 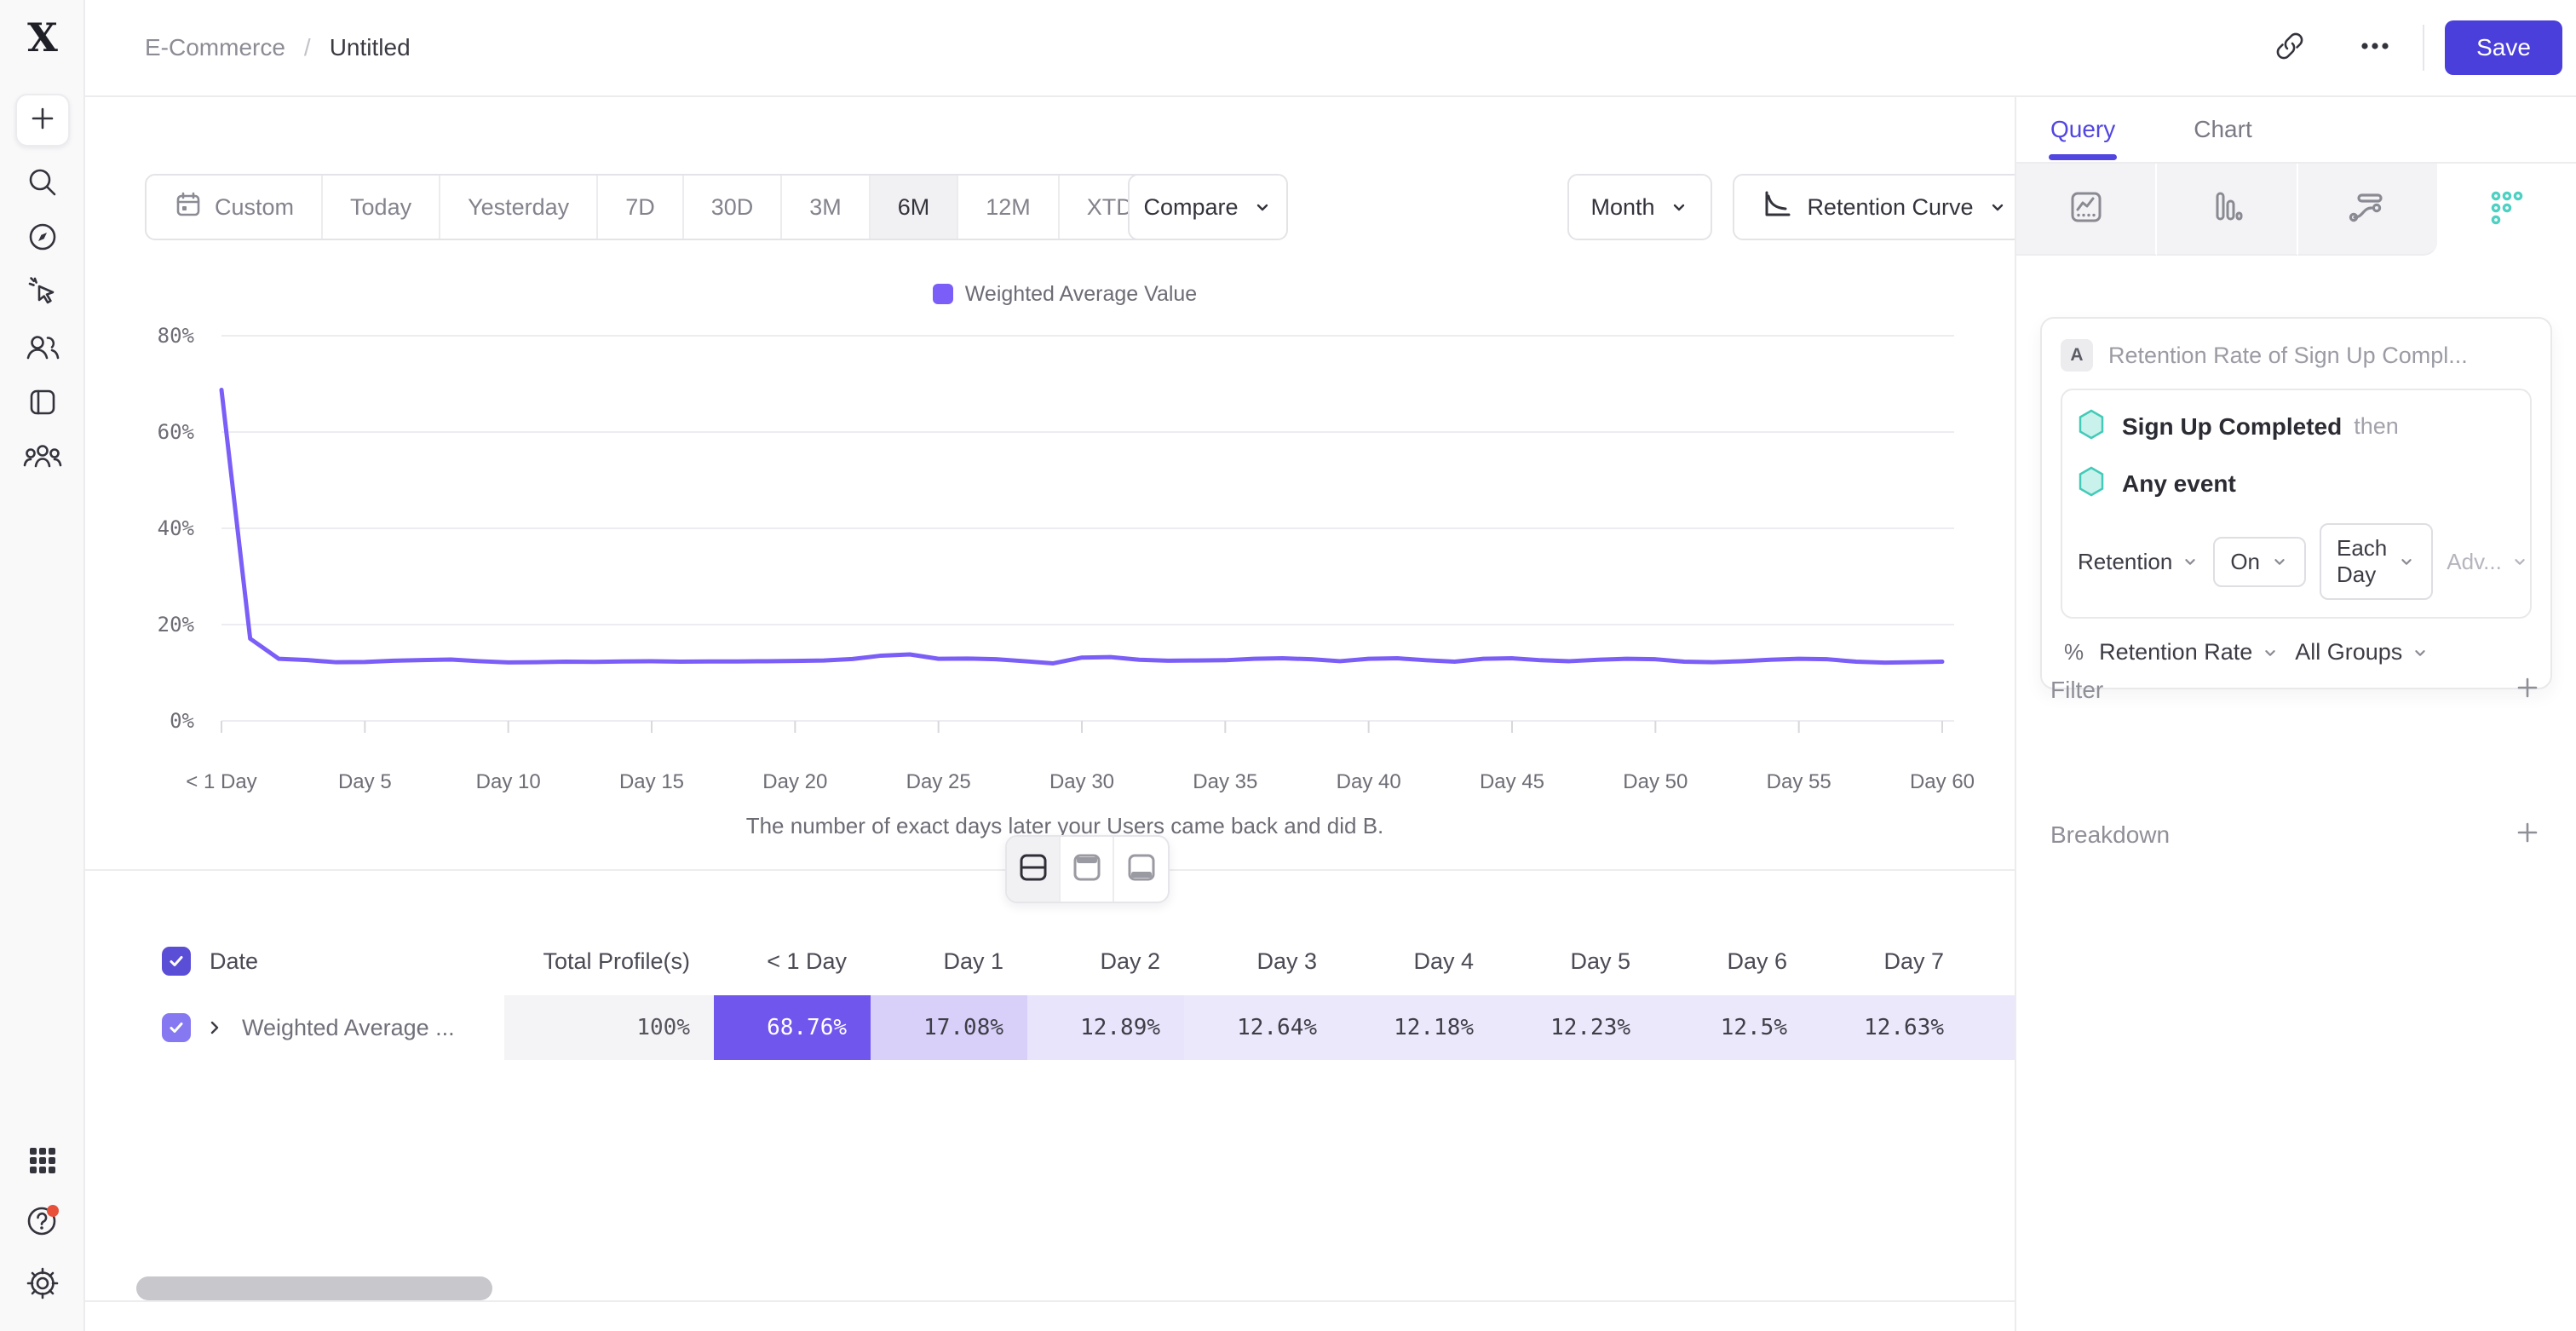 I want to click on tab-query: Query, so click(x=2083, y=138).